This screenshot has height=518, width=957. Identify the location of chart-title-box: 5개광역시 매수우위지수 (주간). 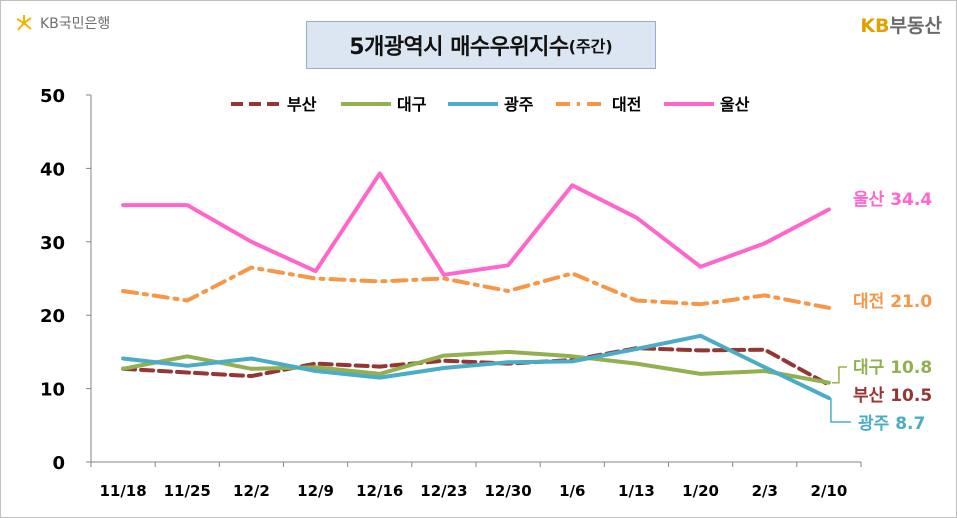
(481, 45).